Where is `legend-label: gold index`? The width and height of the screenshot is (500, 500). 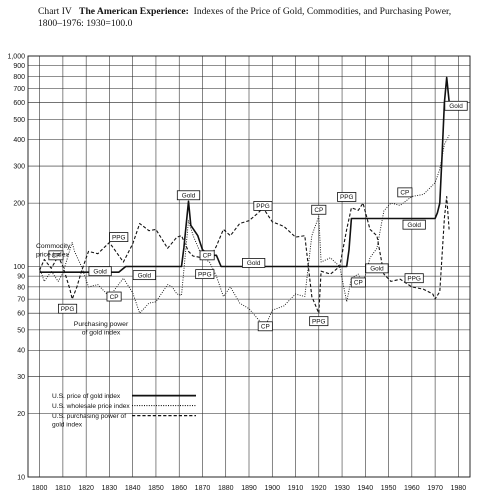 legend-label: gold index is located at coordinates (67, 425).